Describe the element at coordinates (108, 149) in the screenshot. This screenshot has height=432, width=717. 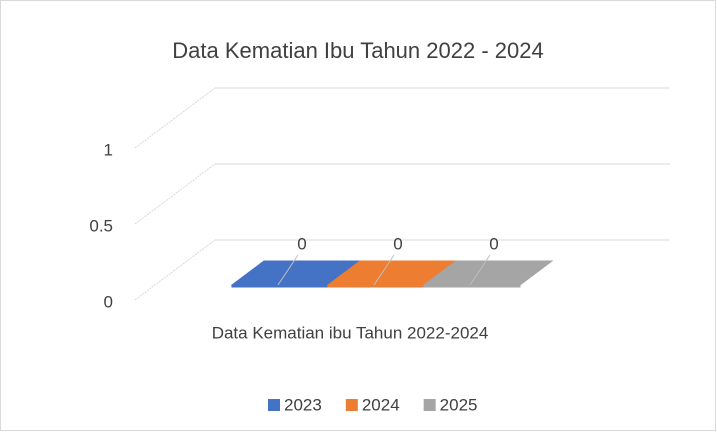
I see `y-tick-label: 1` at that location.